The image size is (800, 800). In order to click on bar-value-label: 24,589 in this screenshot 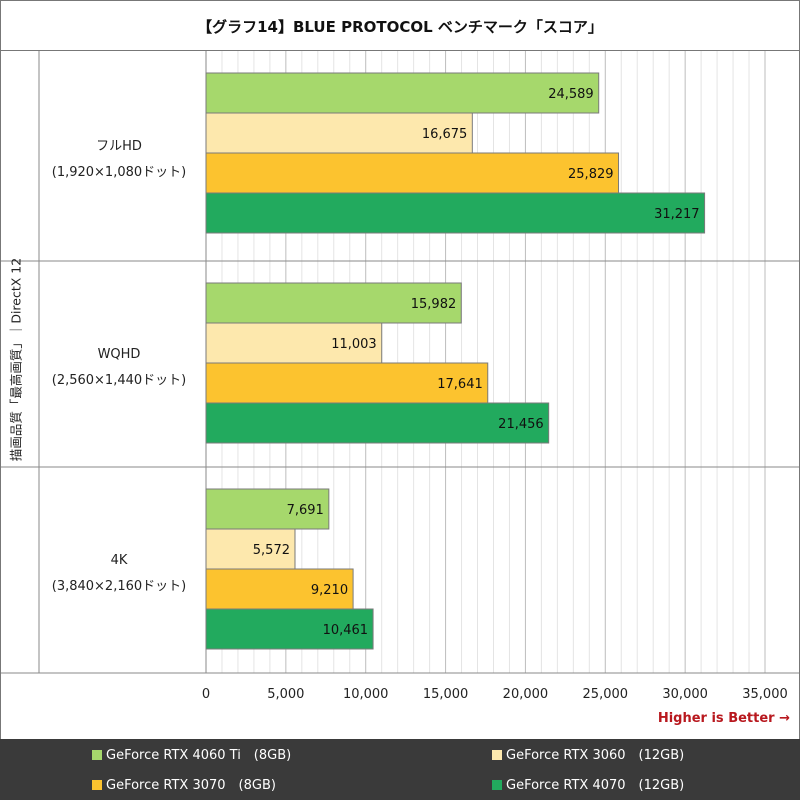, I will do `click(571, 94)`.